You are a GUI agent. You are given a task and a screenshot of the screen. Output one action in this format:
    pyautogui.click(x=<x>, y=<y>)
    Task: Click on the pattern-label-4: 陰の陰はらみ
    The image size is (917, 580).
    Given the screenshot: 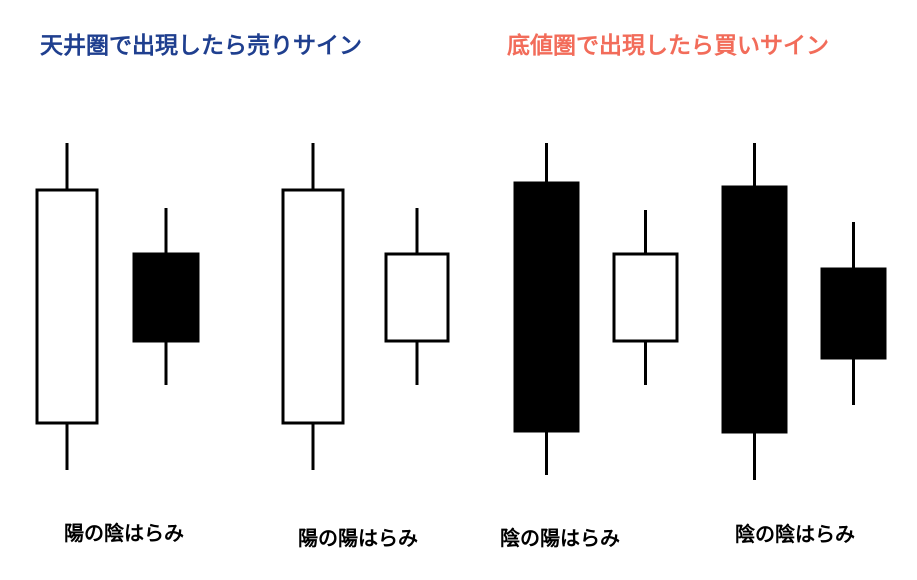 What is the action you would take?
    pyautogui.click(x=795, y=534)
    